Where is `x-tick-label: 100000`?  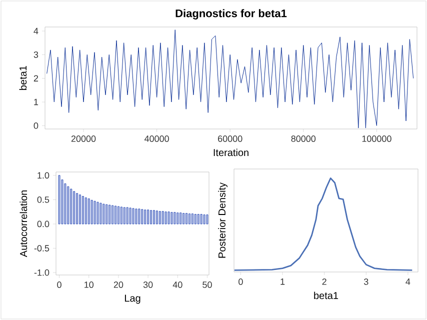 x-tick-label: 100000 is located at coordinates (377, 139).